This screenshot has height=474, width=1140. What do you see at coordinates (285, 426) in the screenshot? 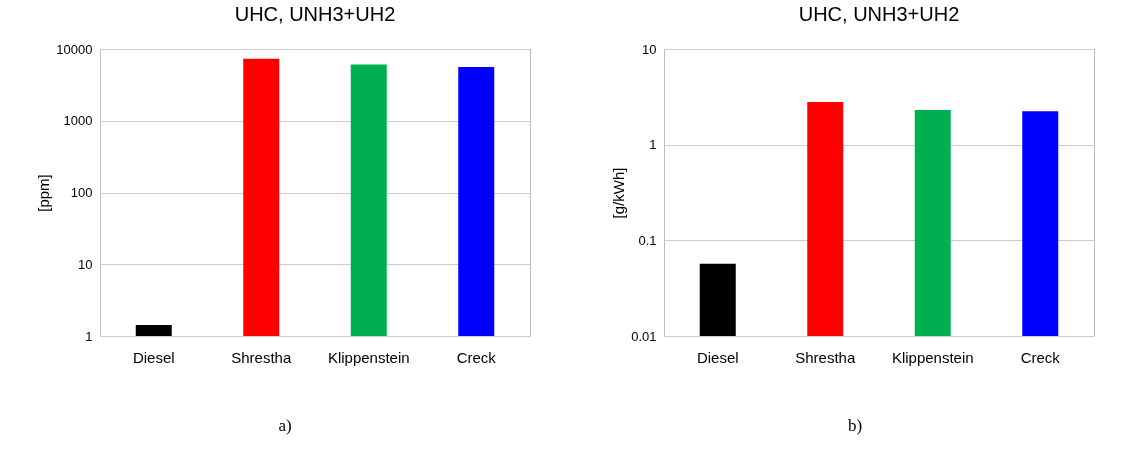
I see `text: a)` at bounding box center [285, 426].